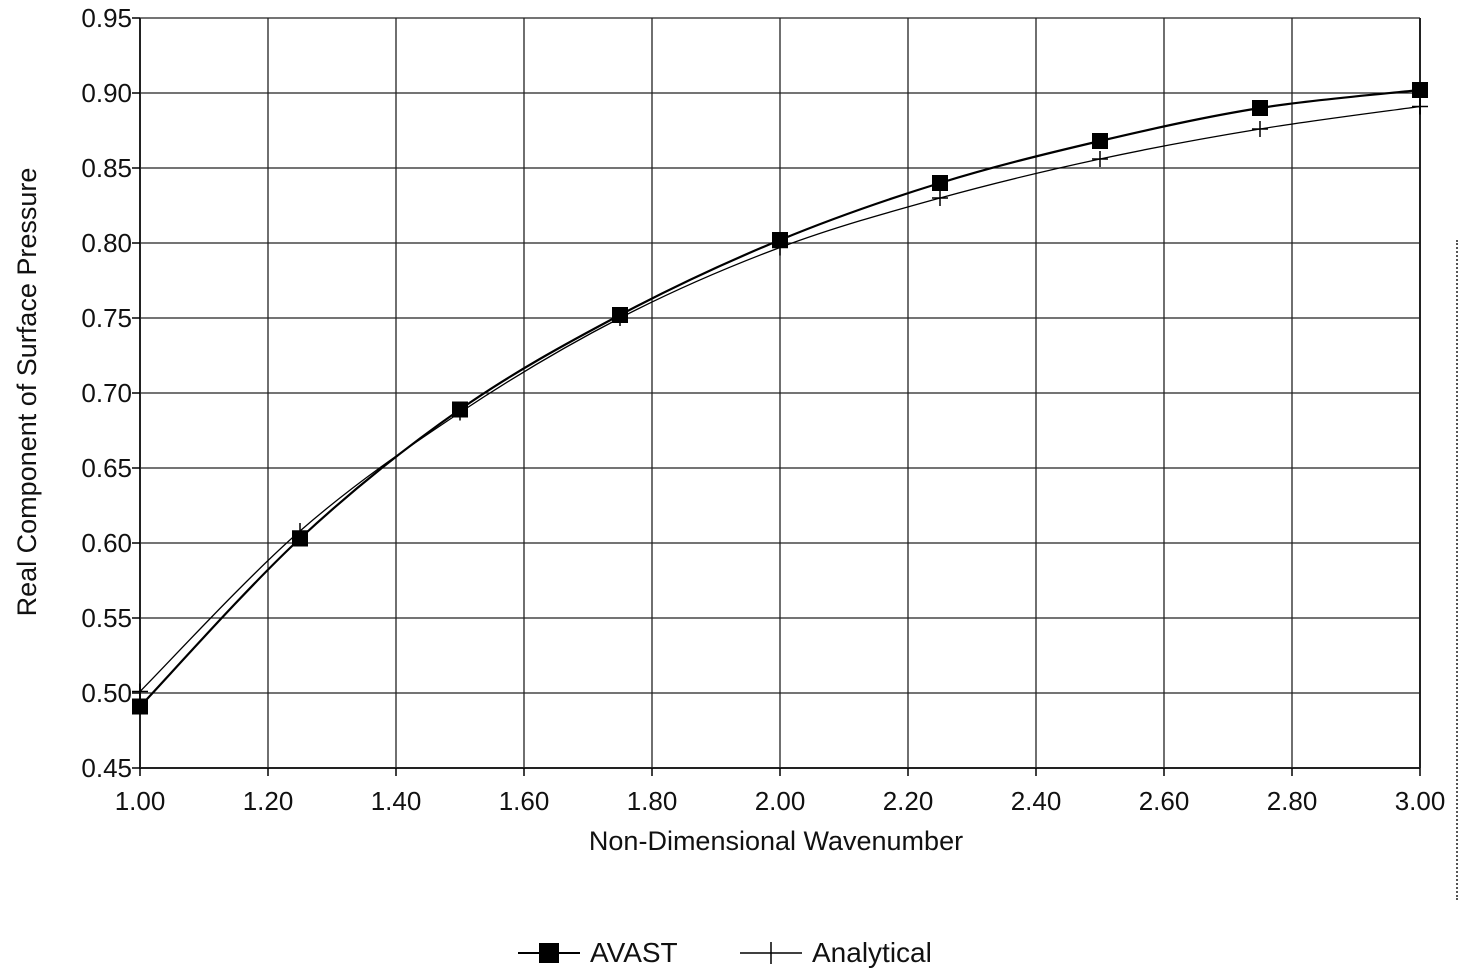 Image resolution: width=1468 pixels, height=976 pixels. I want to click on page-edge-line, so click(1457, 570).